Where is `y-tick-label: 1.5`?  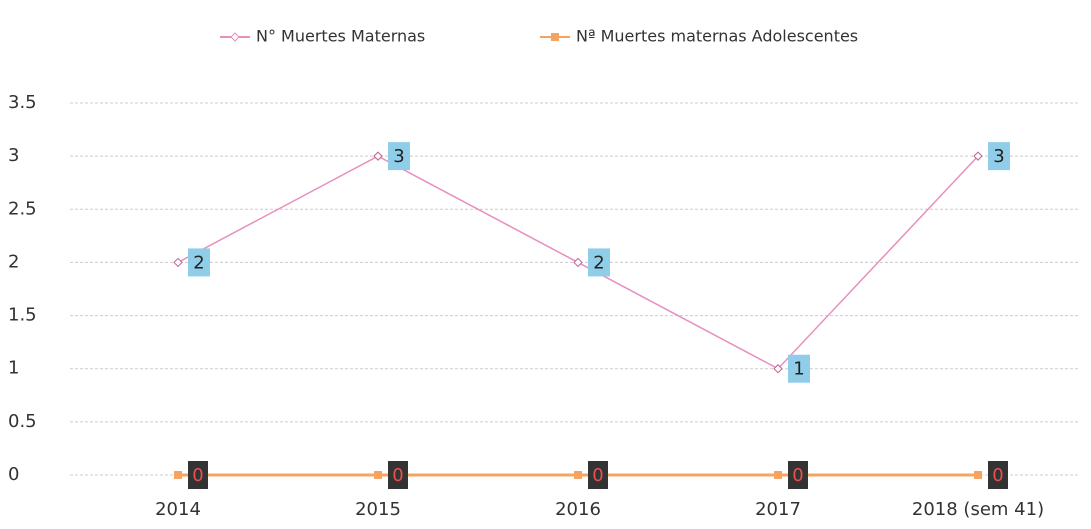 y-tick-label: 1.5 is located at coordinates (22, 315).